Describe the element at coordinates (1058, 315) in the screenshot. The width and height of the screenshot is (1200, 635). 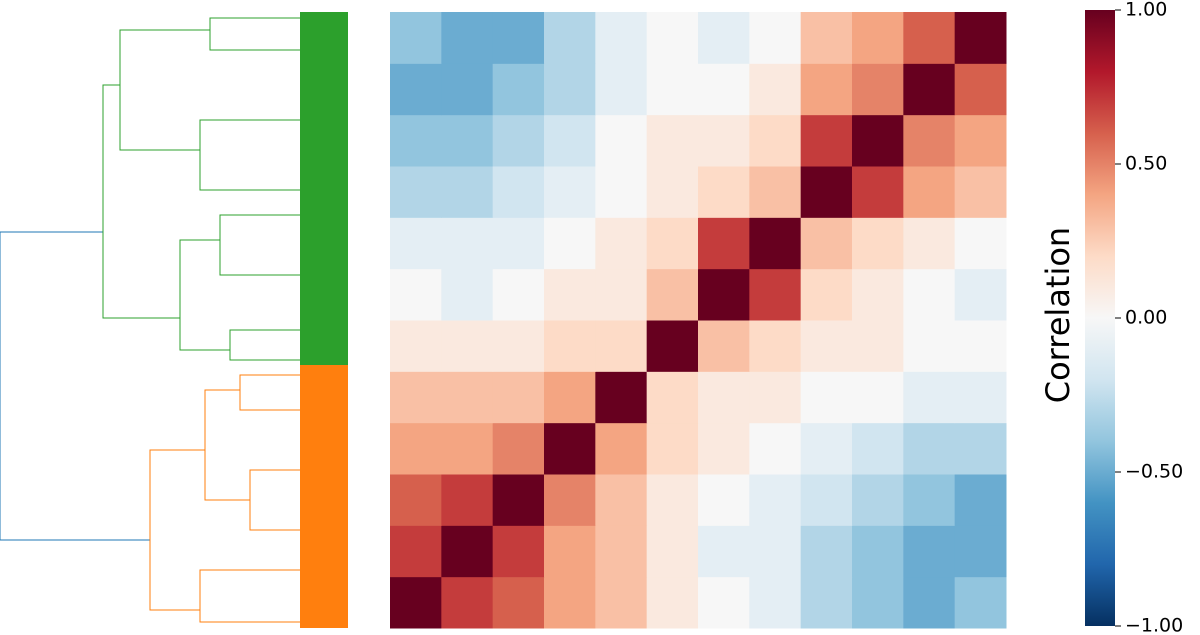
I see `colorbar-label: Correlation` at that location.